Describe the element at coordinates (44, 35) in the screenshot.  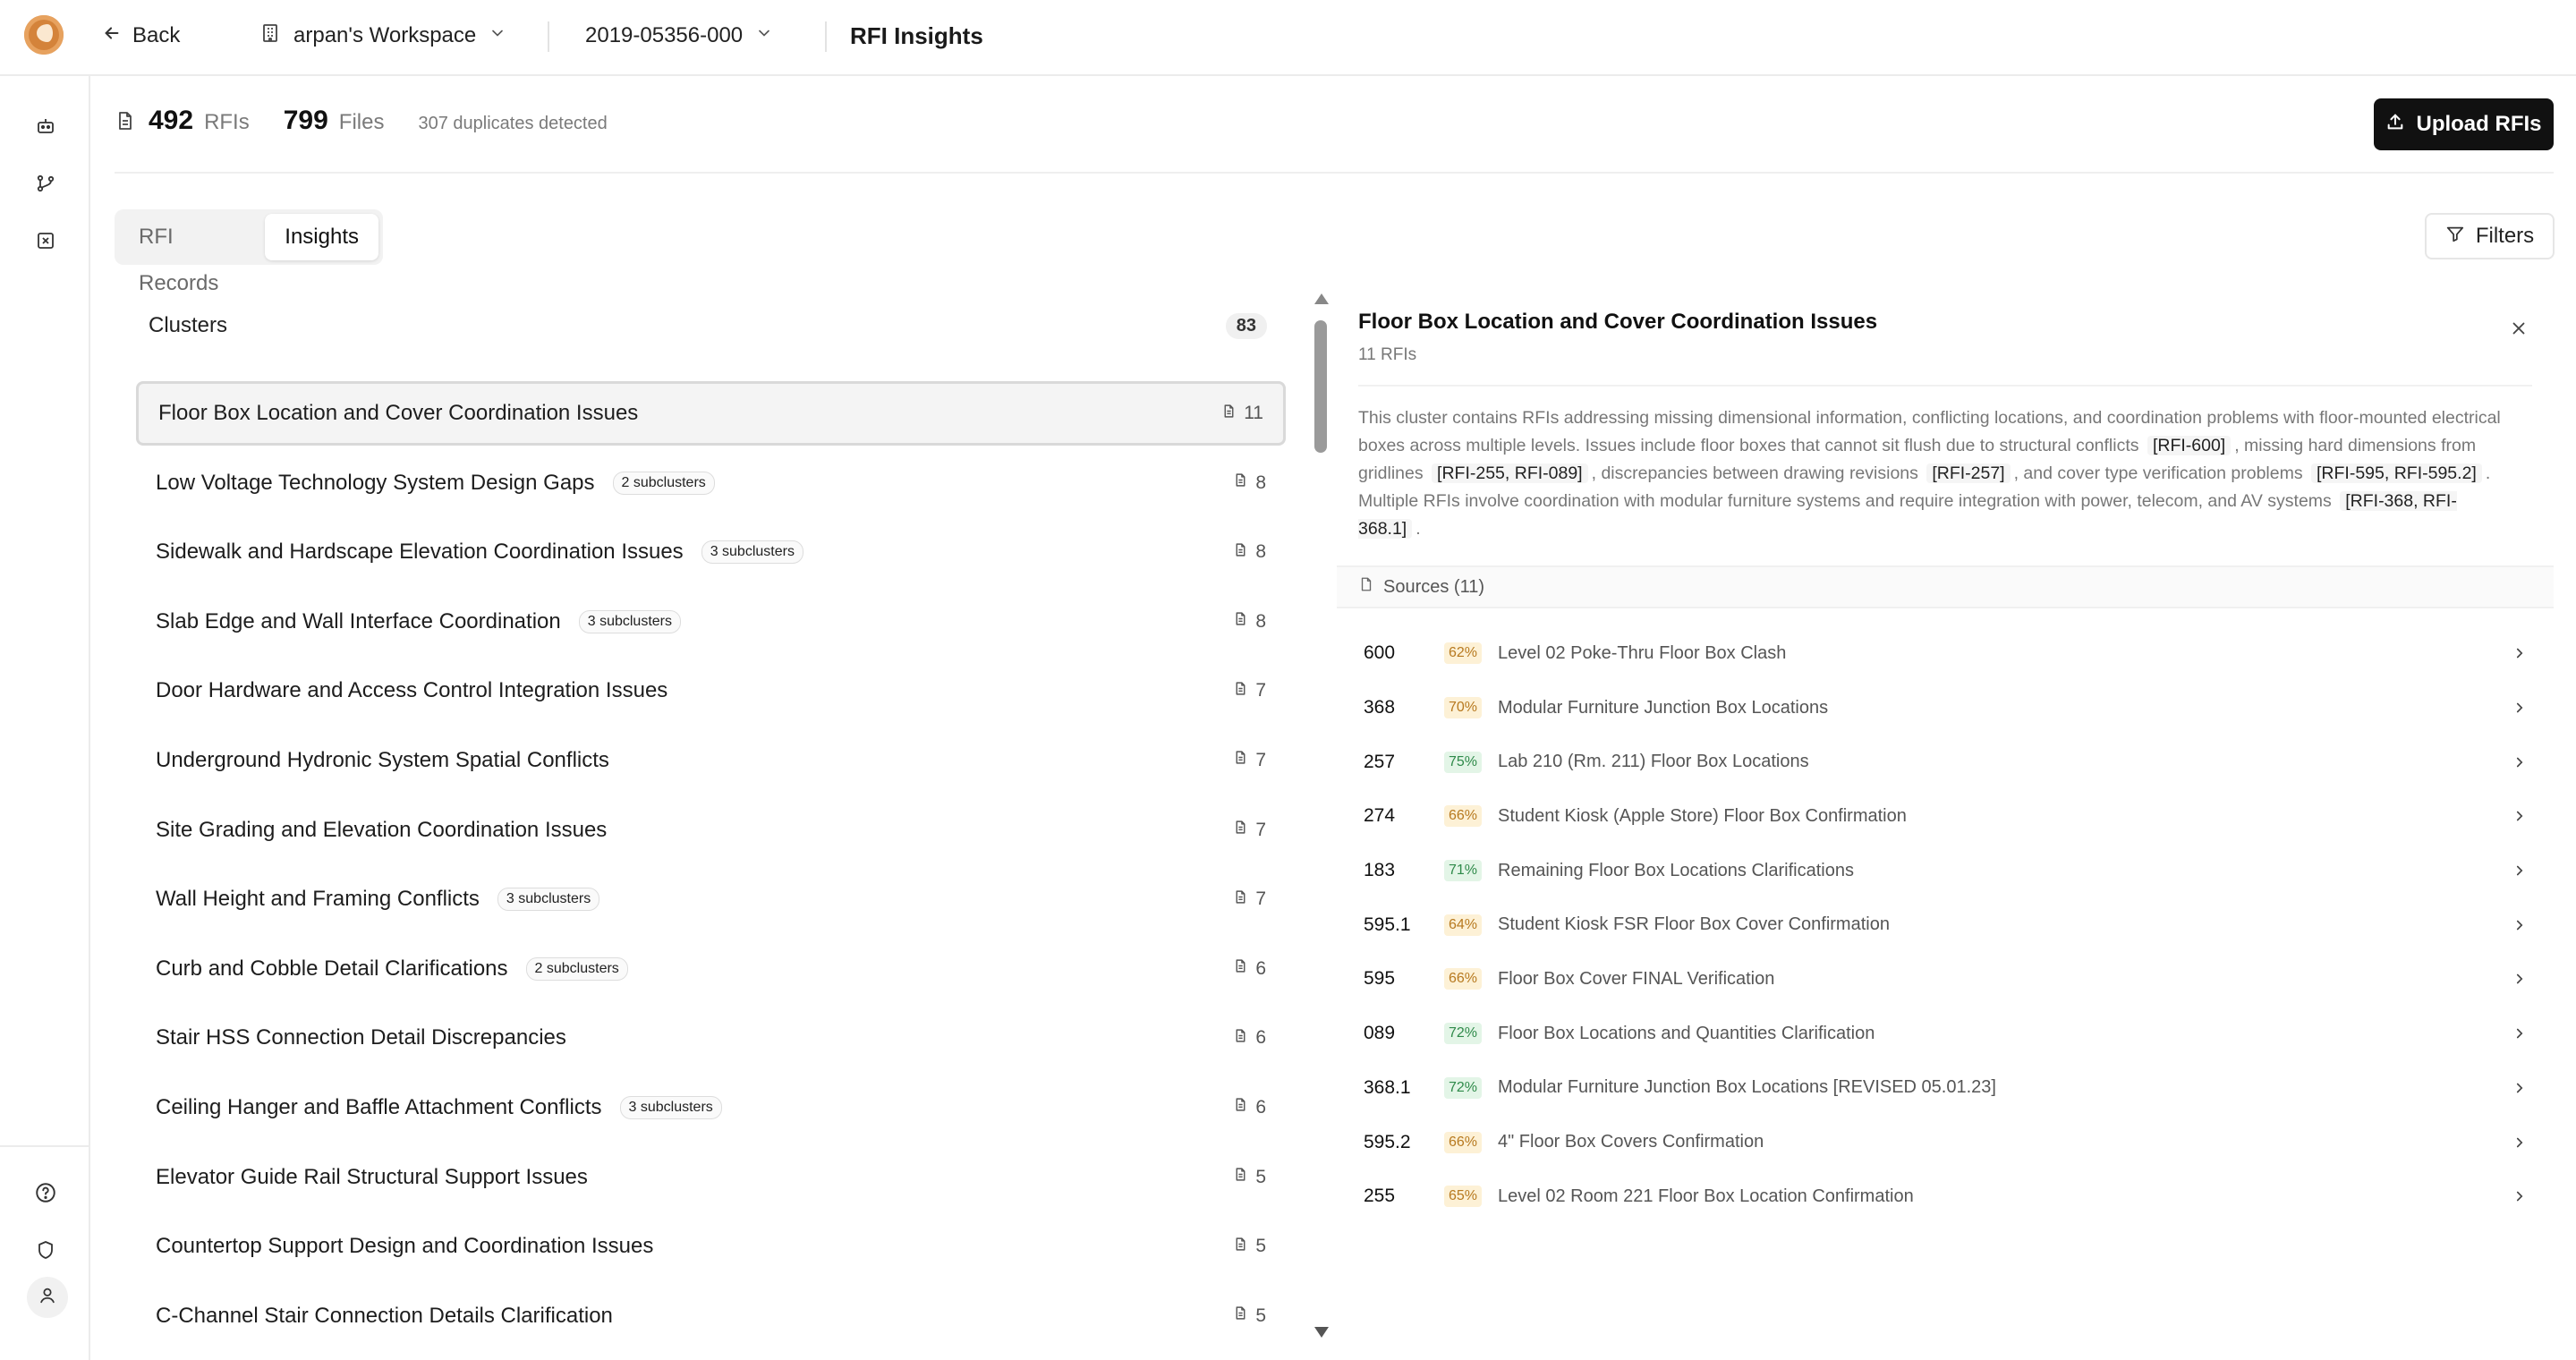
I see `app-logo` at that location.